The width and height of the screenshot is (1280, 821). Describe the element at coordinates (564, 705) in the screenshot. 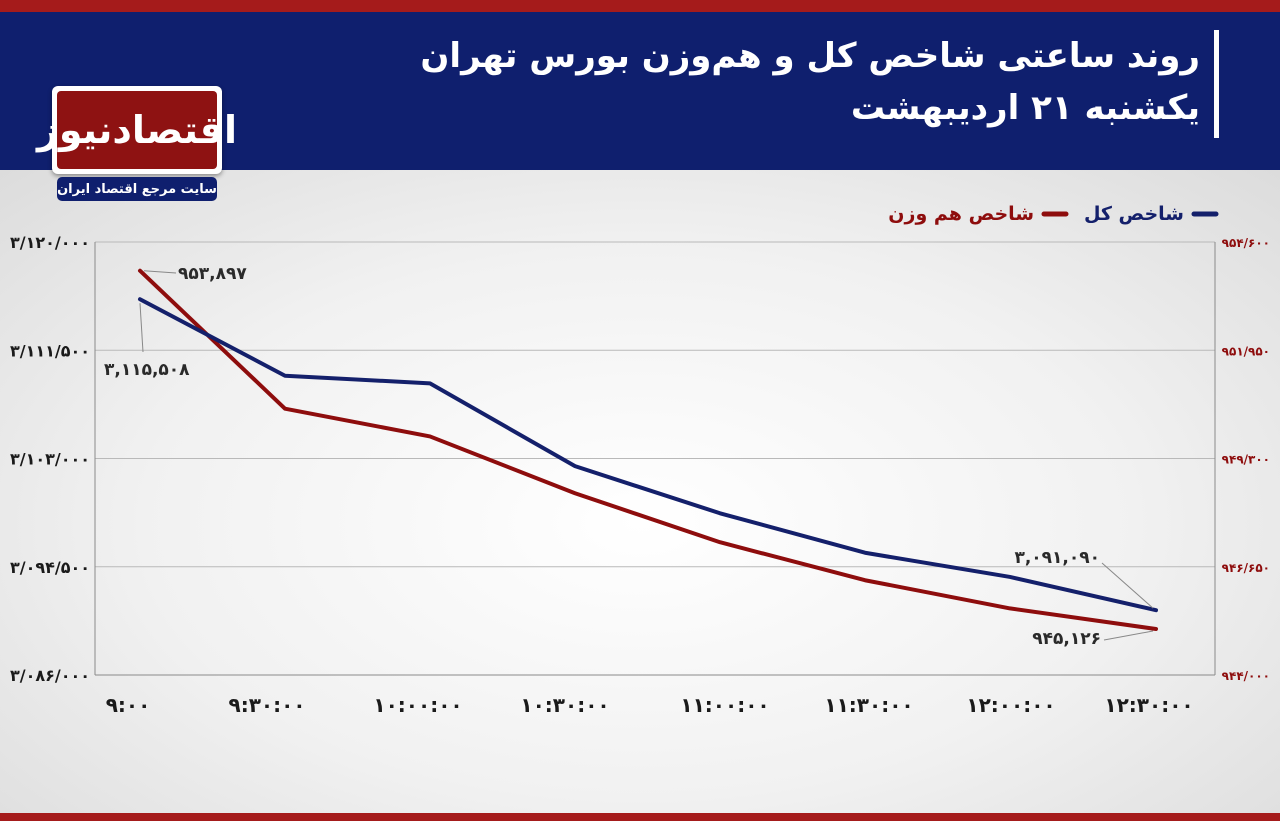

I see `x-axis-tick-label: ۱۰:۳۰:۰۰` at that location.